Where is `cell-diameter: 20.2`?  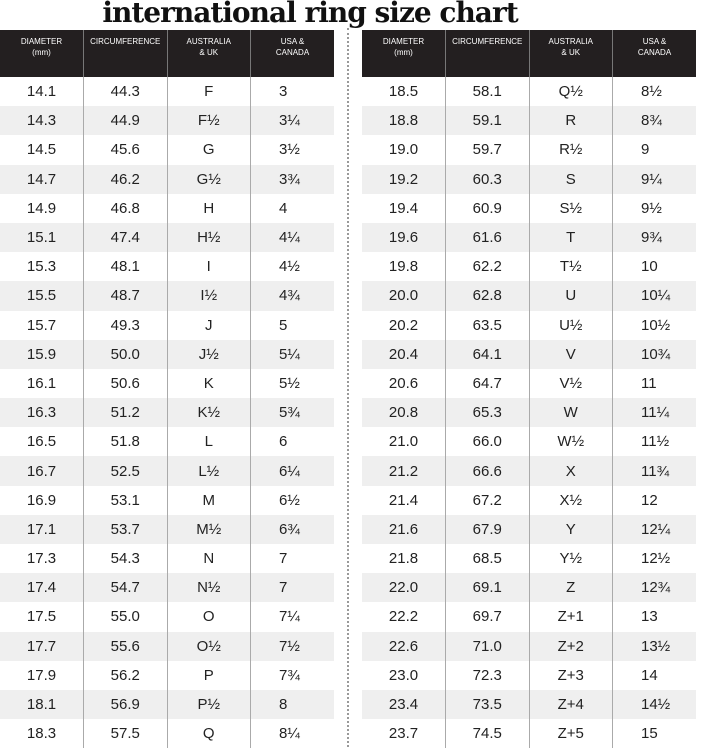 cell-diameter: 20.2 is located at coordinates (404, 325).